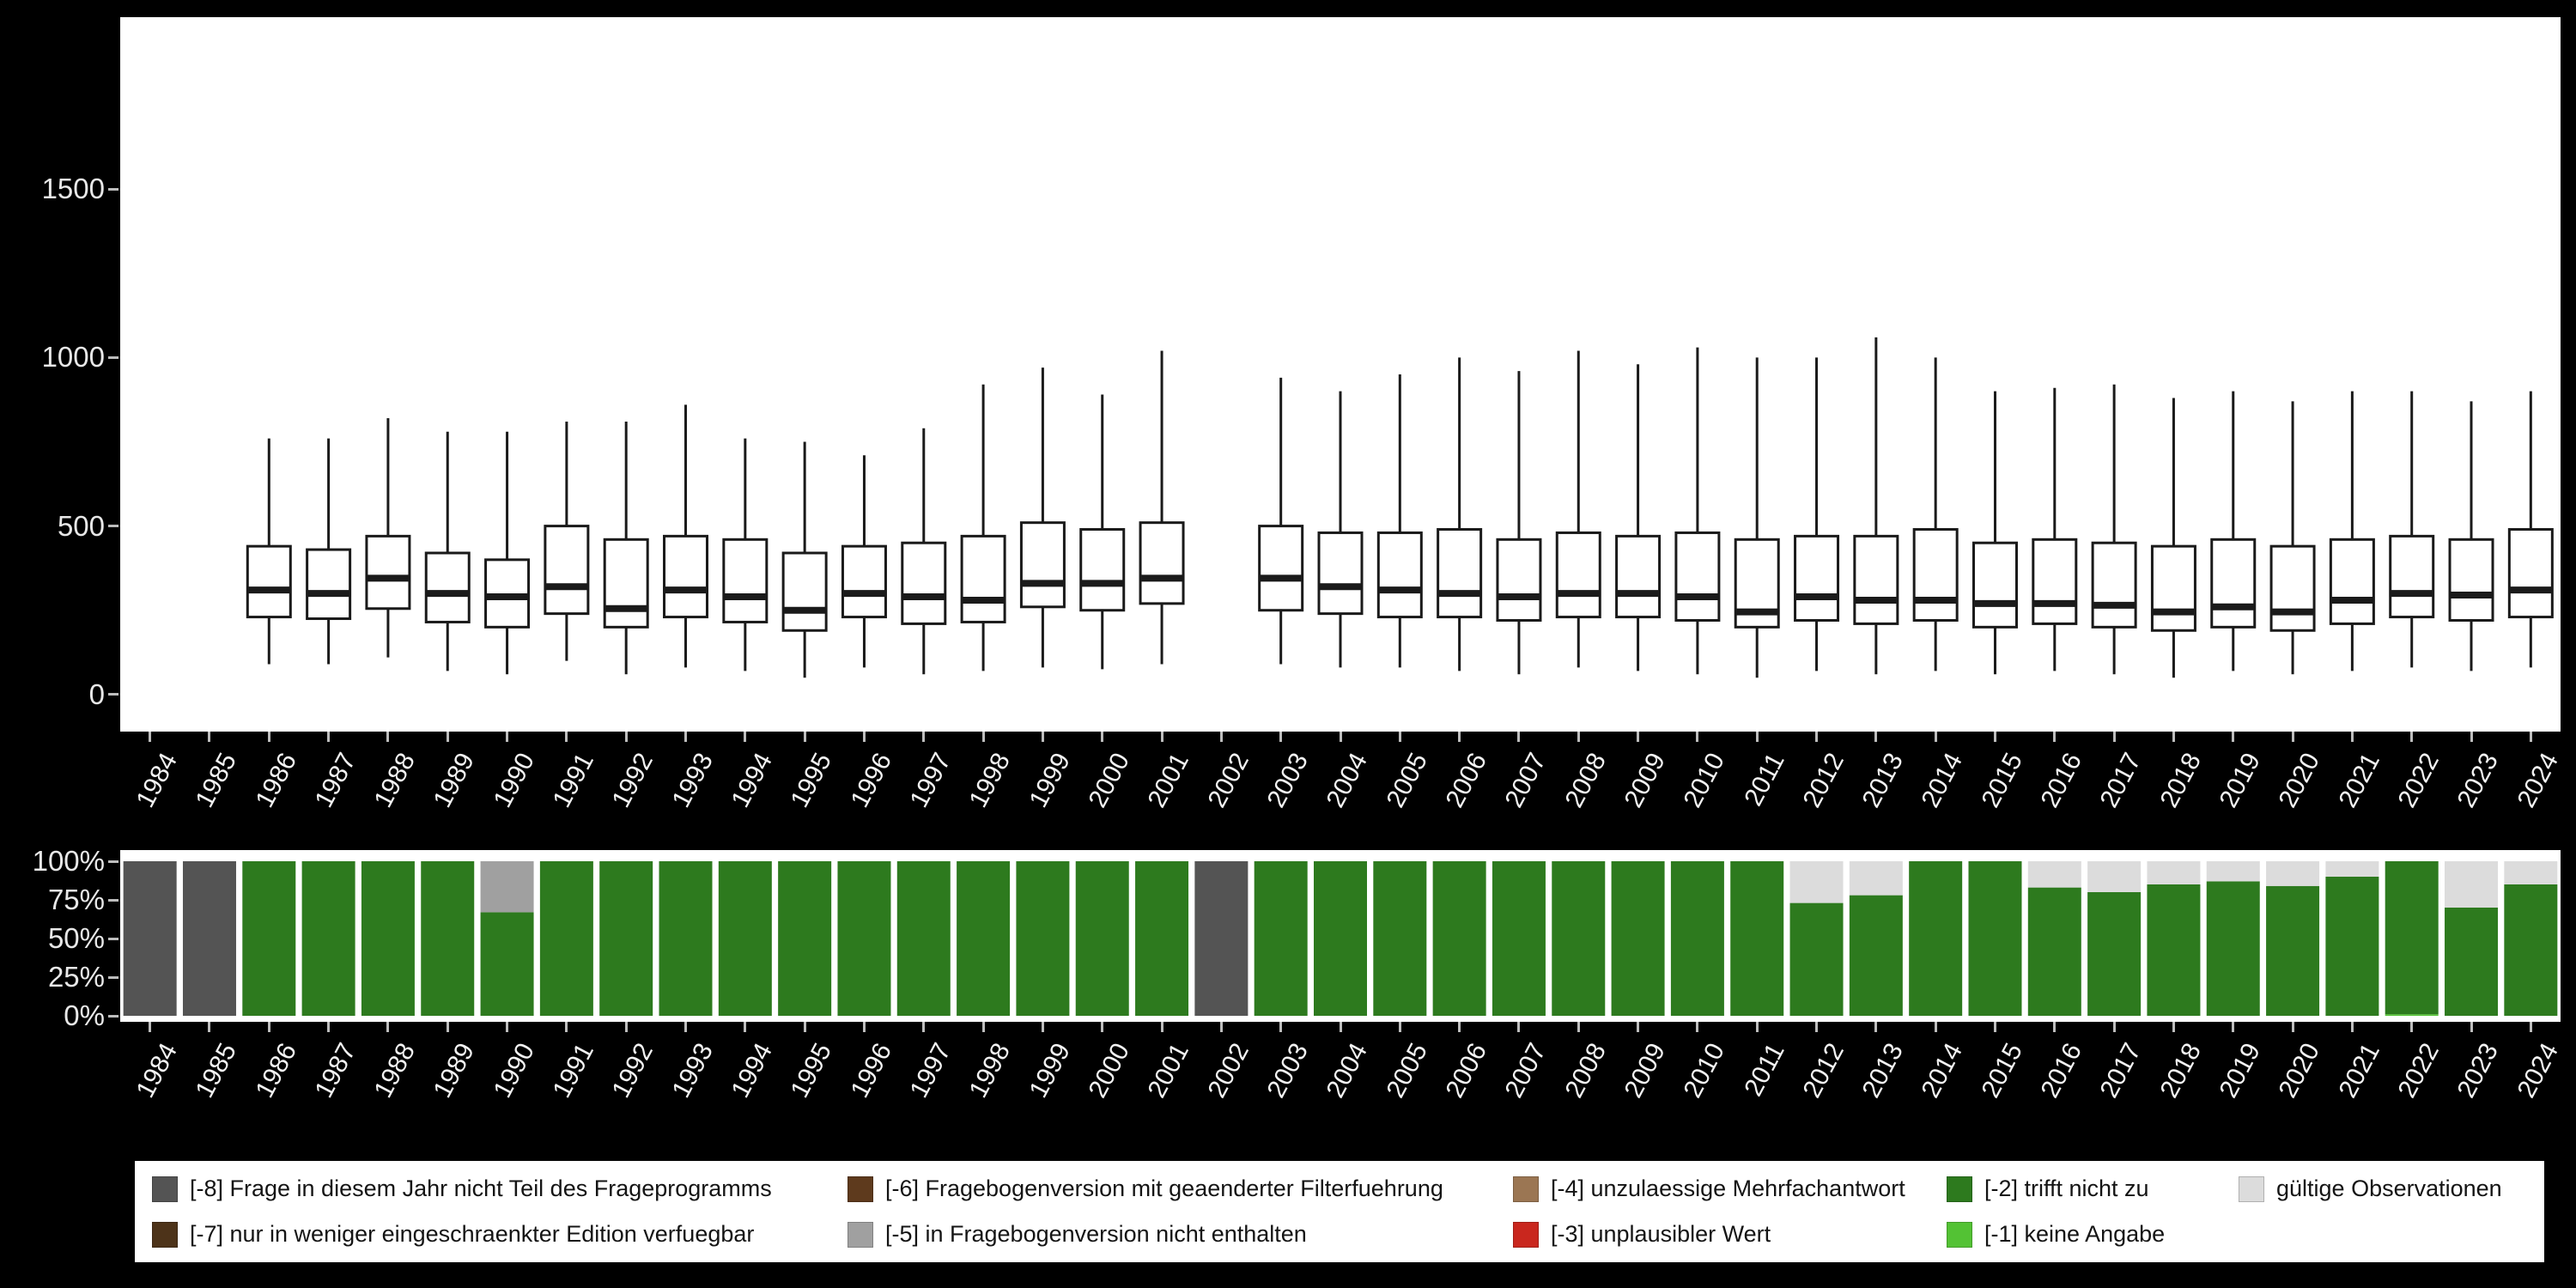 The image size is (2576, 1288). I want to click on y-tick-label: 25%, so click(76, 977).